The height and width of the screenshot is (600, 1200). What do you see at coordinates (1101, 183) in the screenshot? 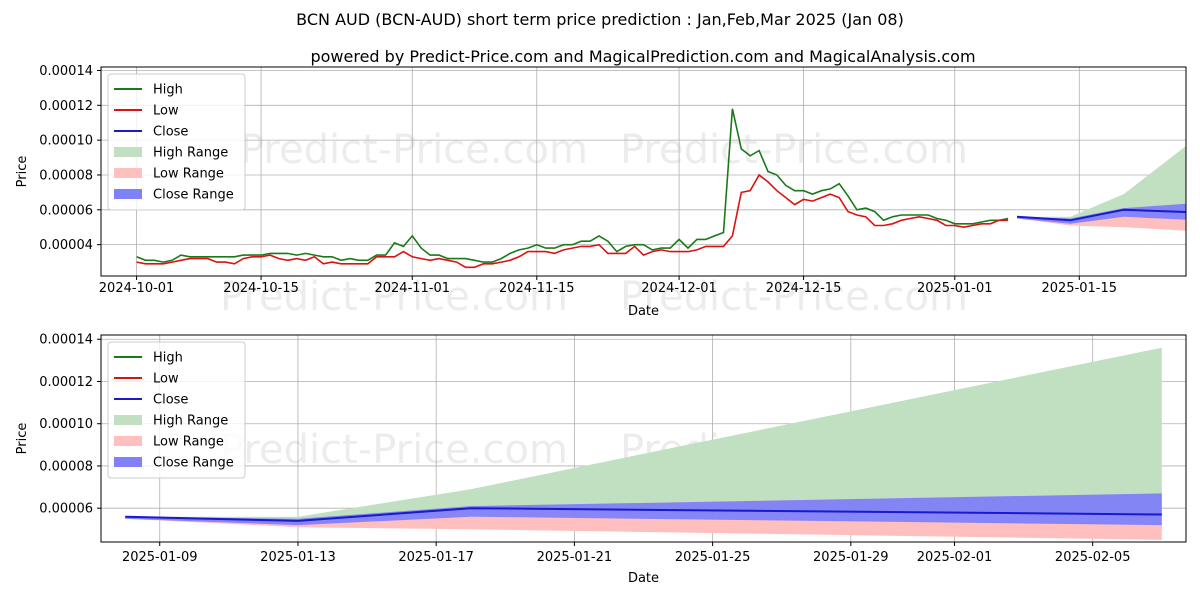
I see `high-range-band` at bounding box center [1101, 183].